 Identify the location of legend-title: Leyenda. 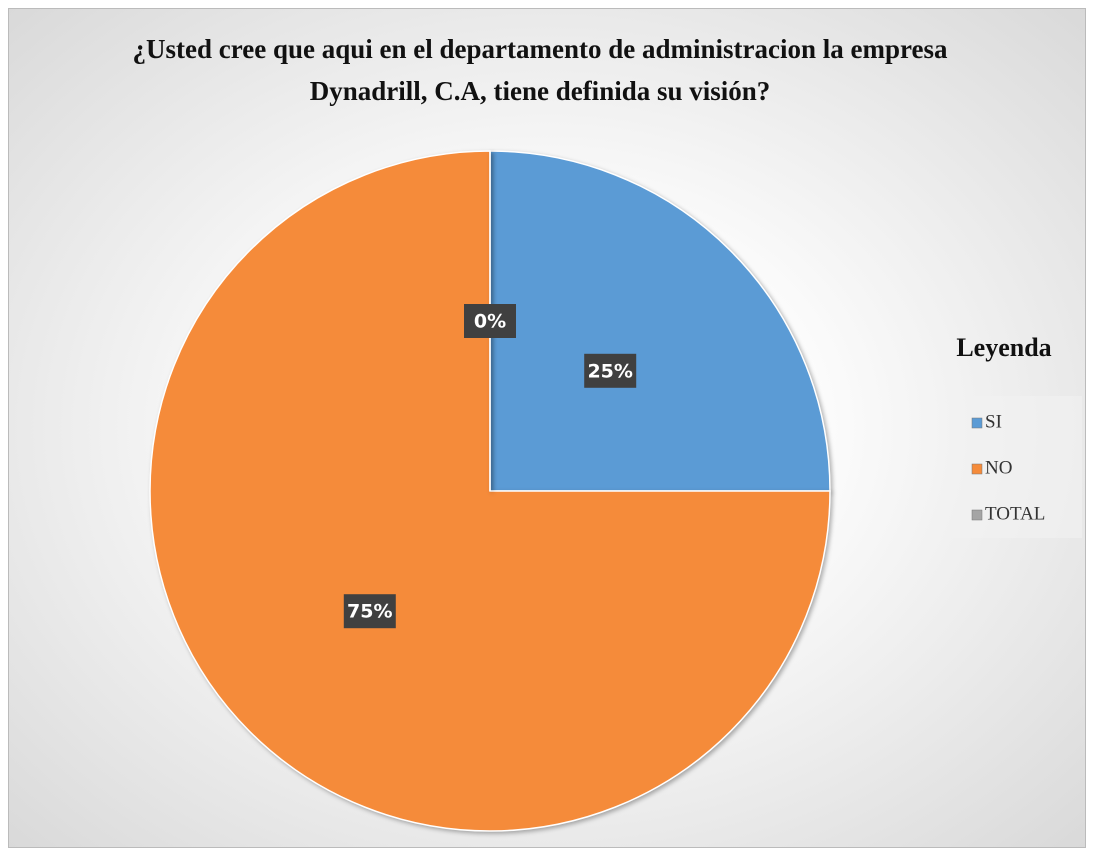
(1003, 347).